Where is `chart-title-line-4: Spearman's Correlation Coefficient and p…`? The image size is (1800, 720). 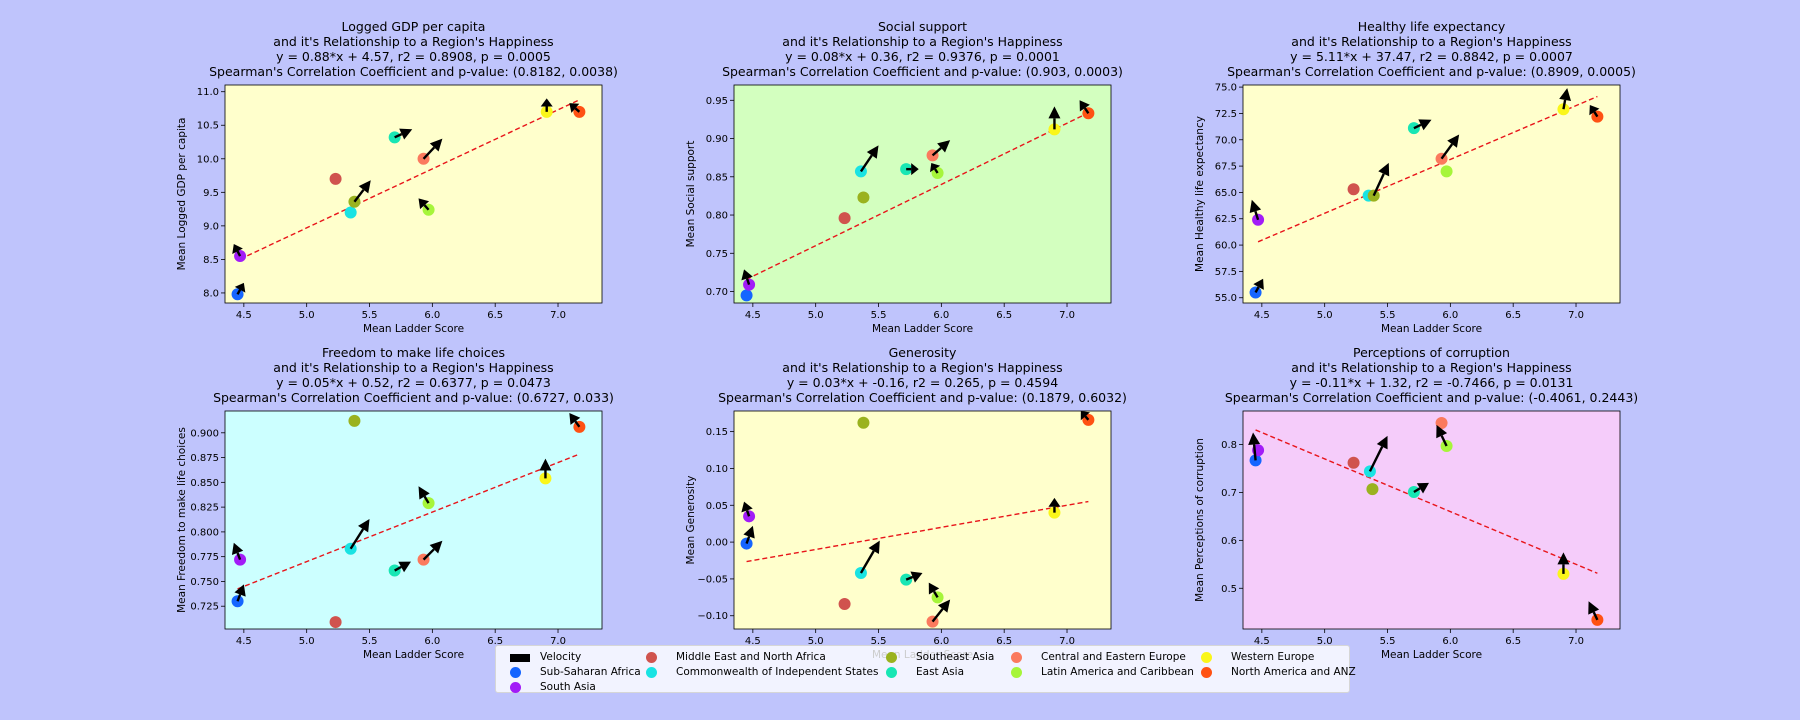 chart-title-line-4: Spearman's Correlation Coefficient and p… is located at coordinates (1431, 397).